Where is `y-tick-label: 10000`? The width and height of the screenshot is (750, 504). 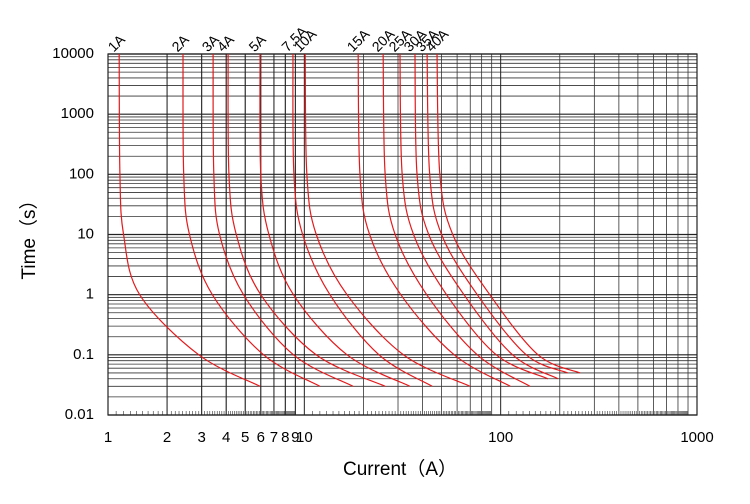
y-tick-label: 10000 is located at coordinates (73, 53).